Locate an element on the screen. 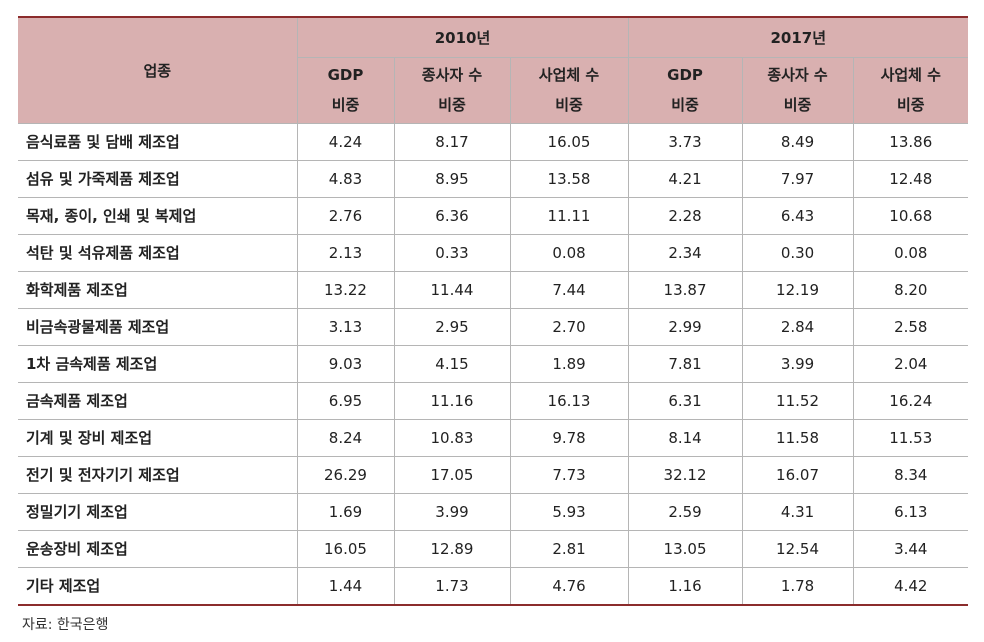 This screenshot has height=642, width=984. cell-value: 16.24 is located at coordinates (910, 400).